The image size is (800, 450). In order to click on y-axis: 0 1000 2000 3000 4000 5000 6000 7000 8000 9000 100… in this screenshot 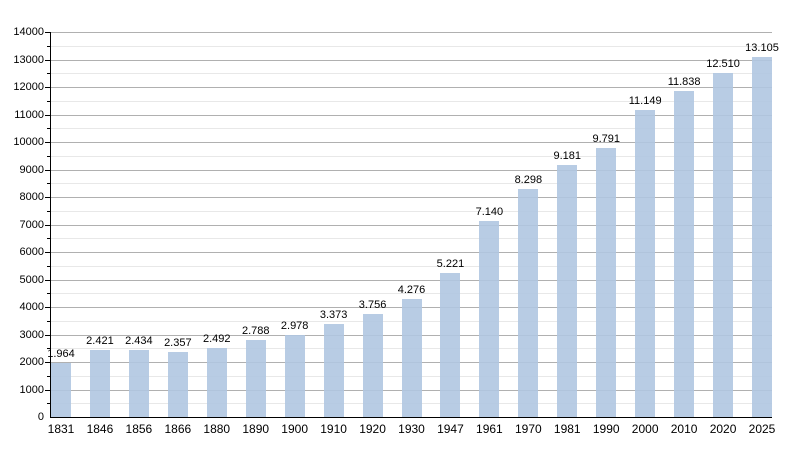, I will do `click(22, 224)`.